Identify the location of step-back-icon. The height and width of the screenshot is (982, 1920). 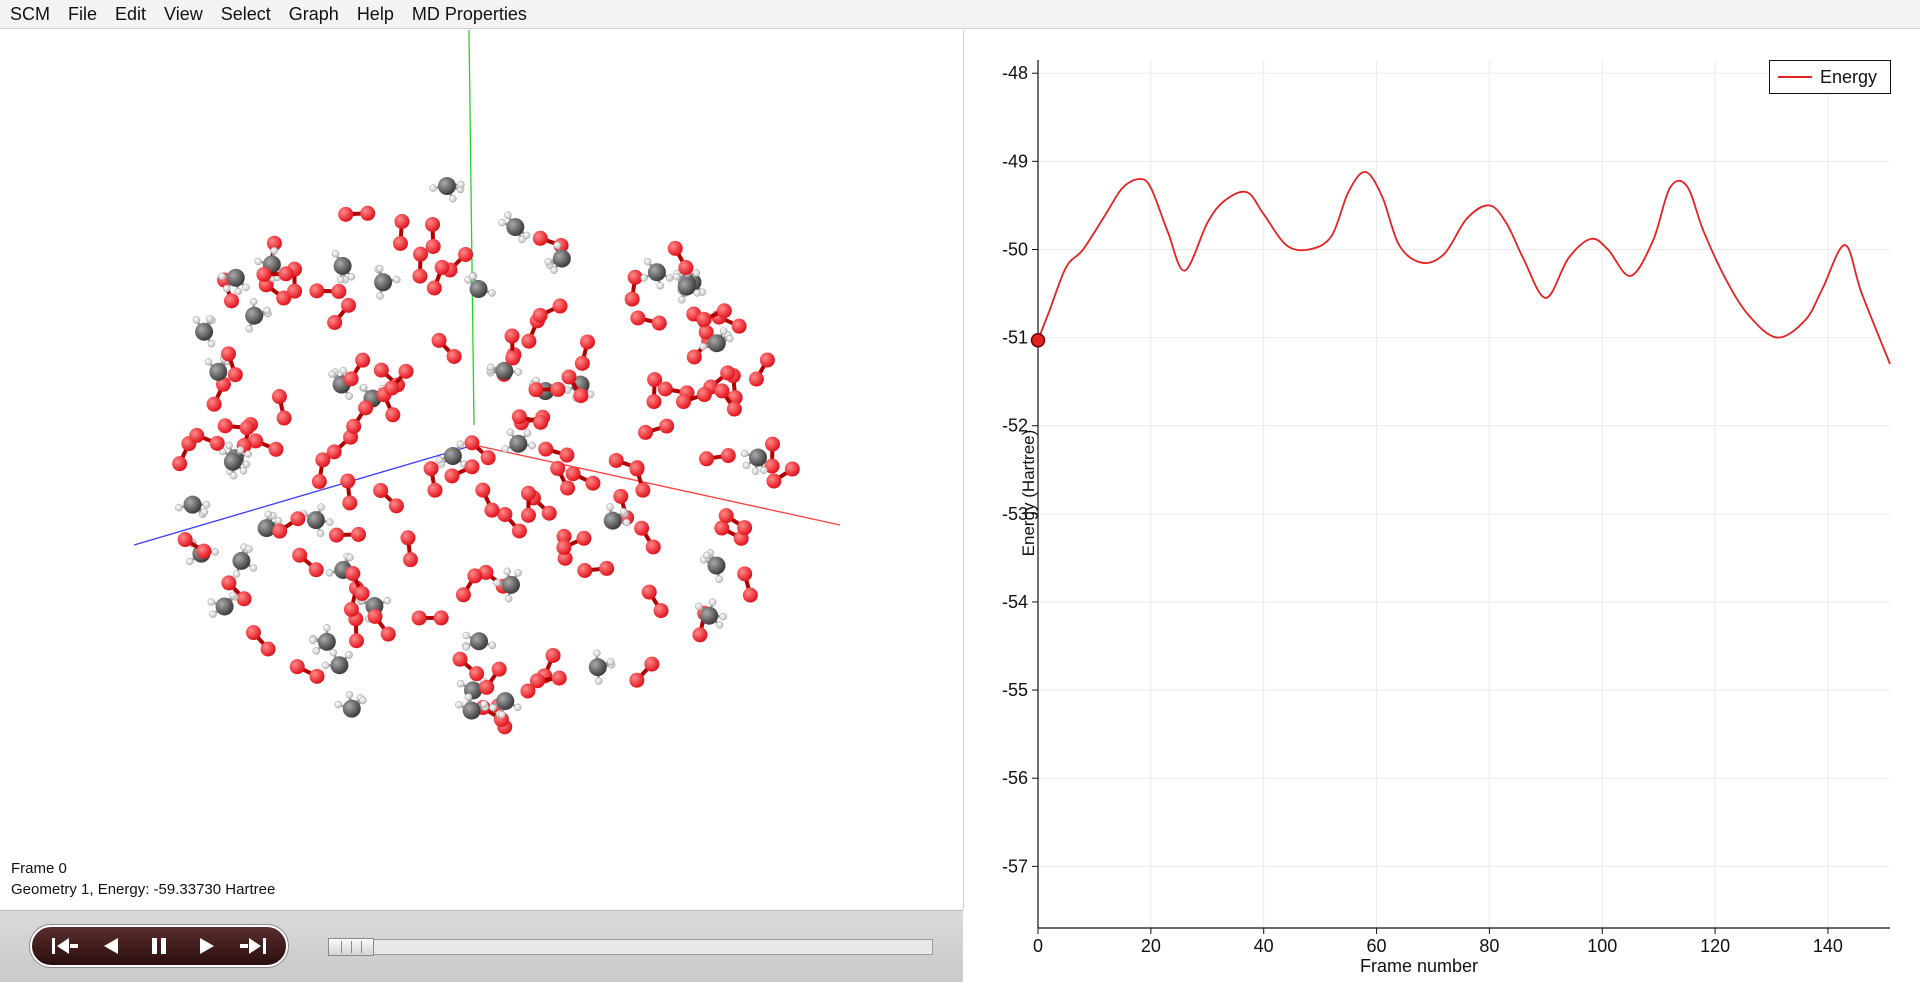
(112, 946).